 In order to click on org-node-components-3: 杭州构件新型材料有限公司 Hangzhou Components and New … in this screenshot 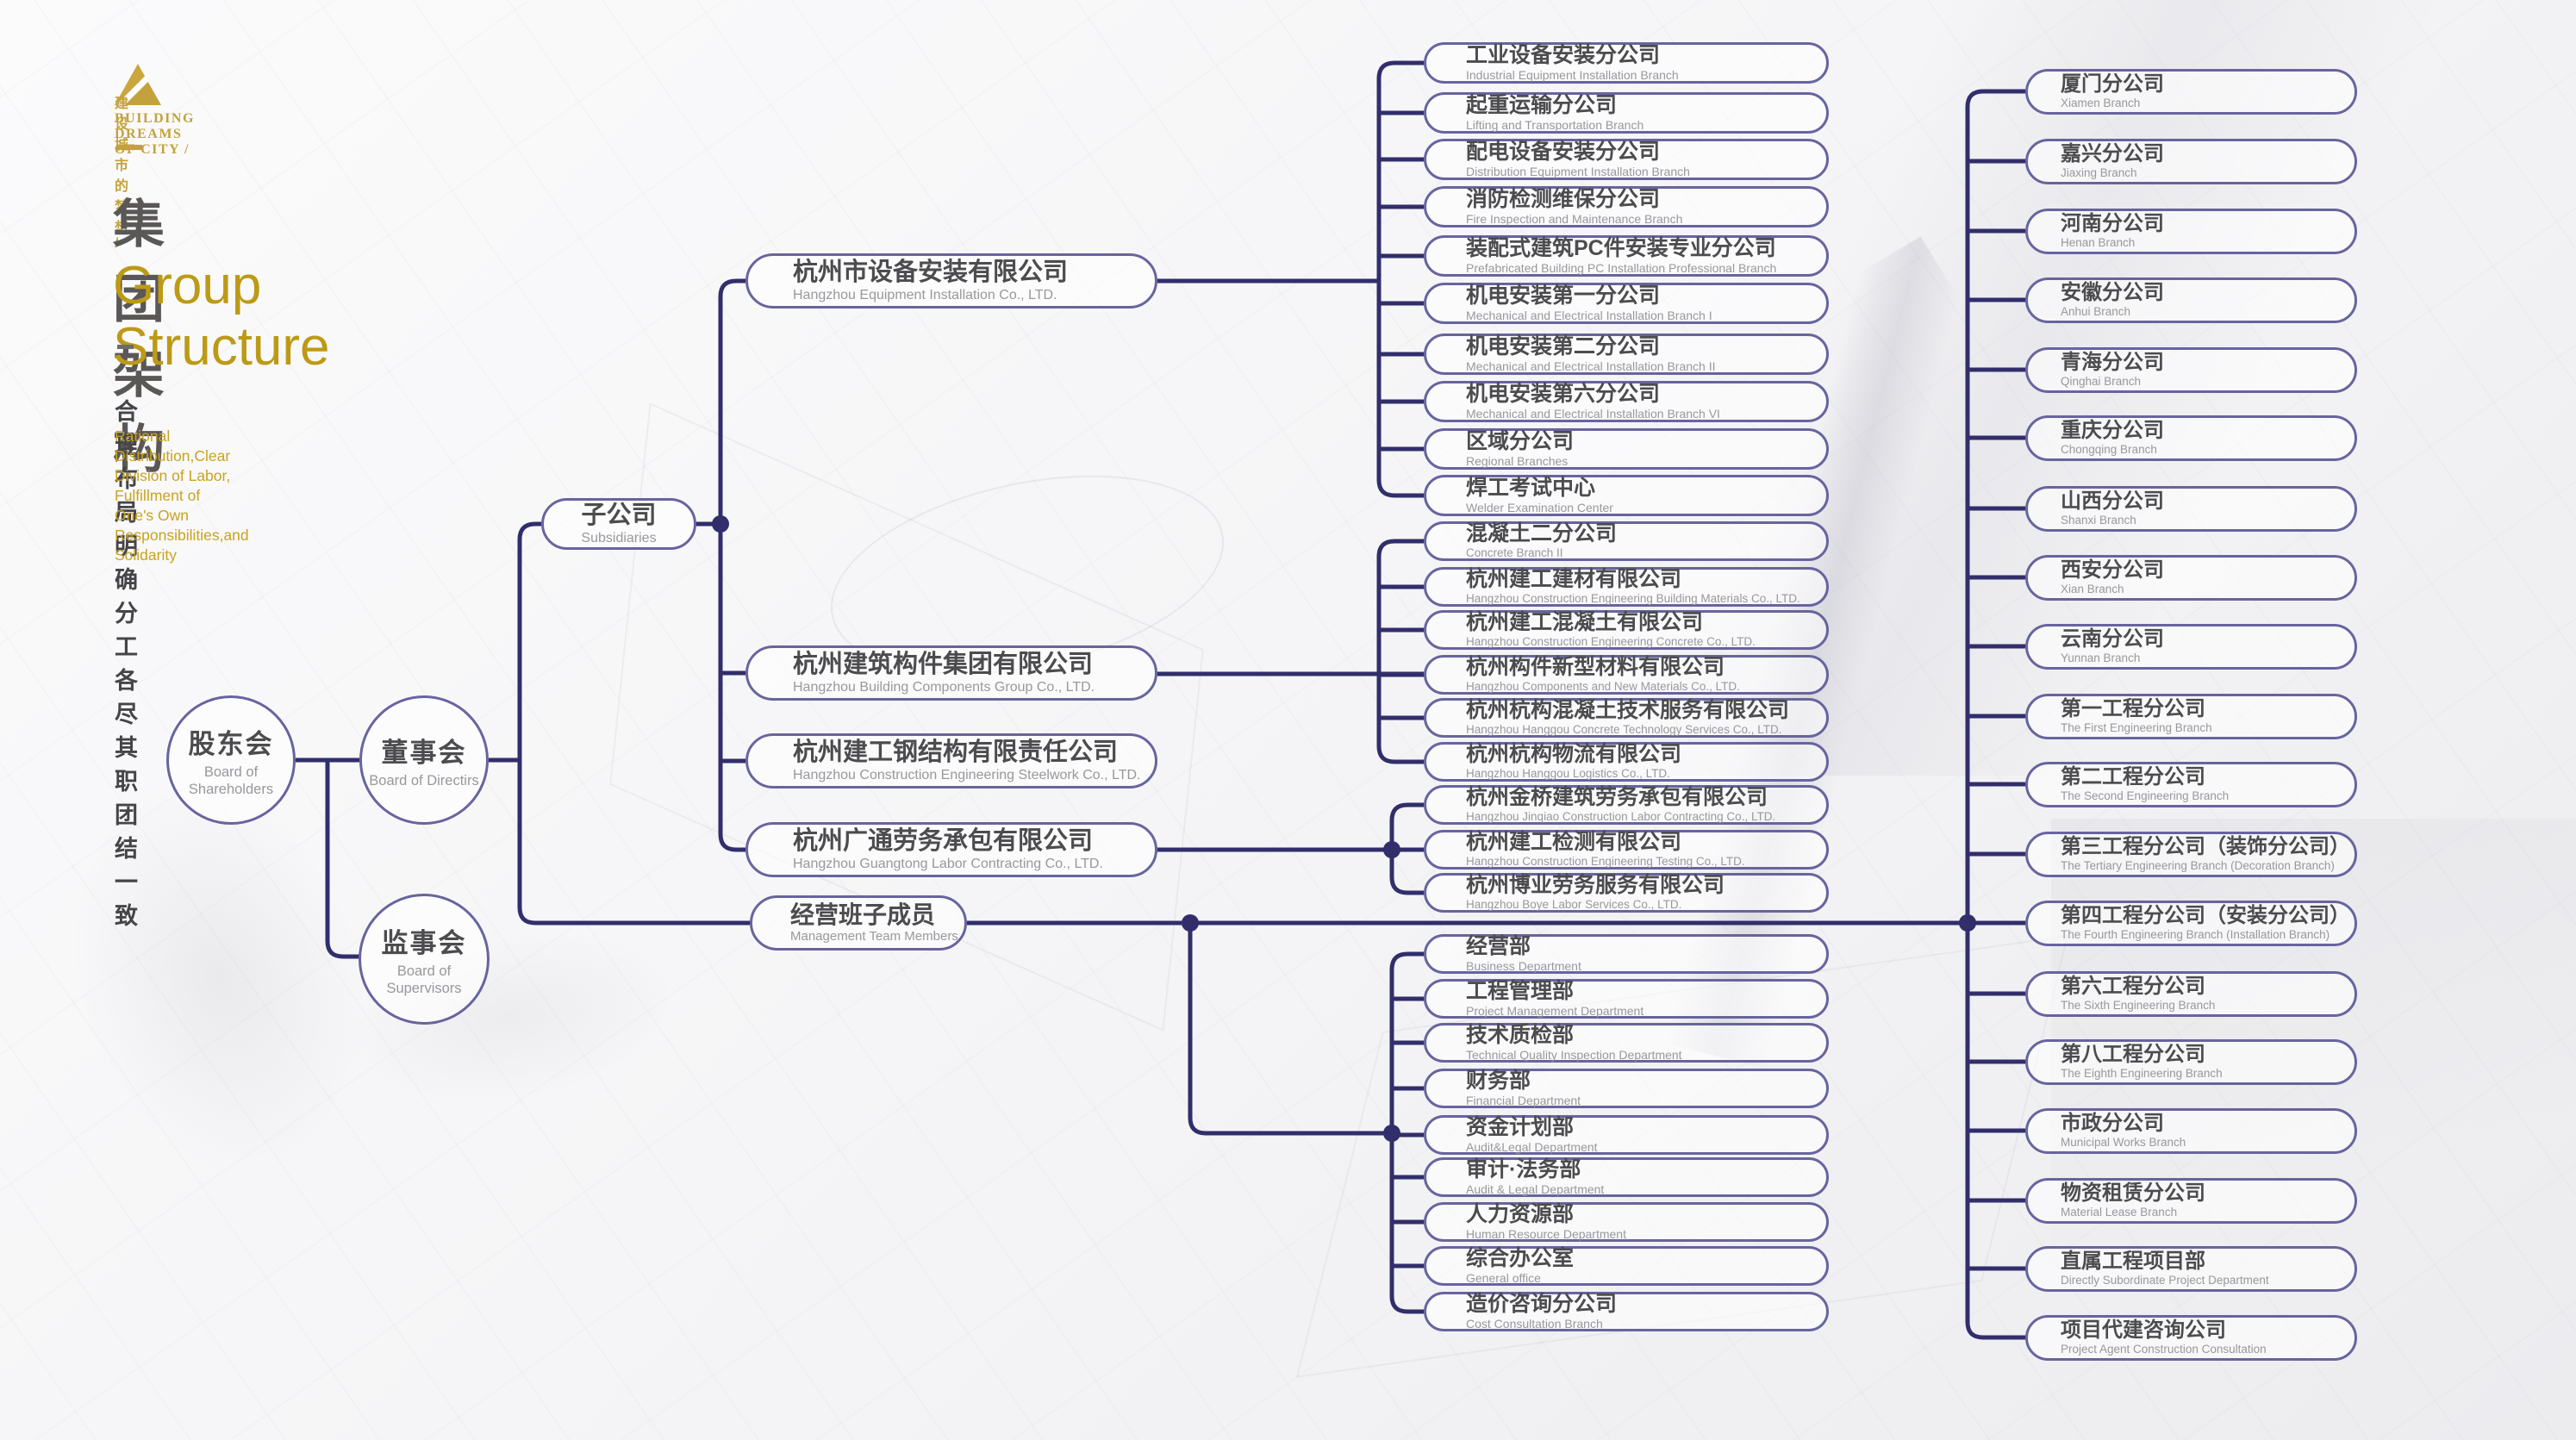, I will do `click(1626, 675)`.